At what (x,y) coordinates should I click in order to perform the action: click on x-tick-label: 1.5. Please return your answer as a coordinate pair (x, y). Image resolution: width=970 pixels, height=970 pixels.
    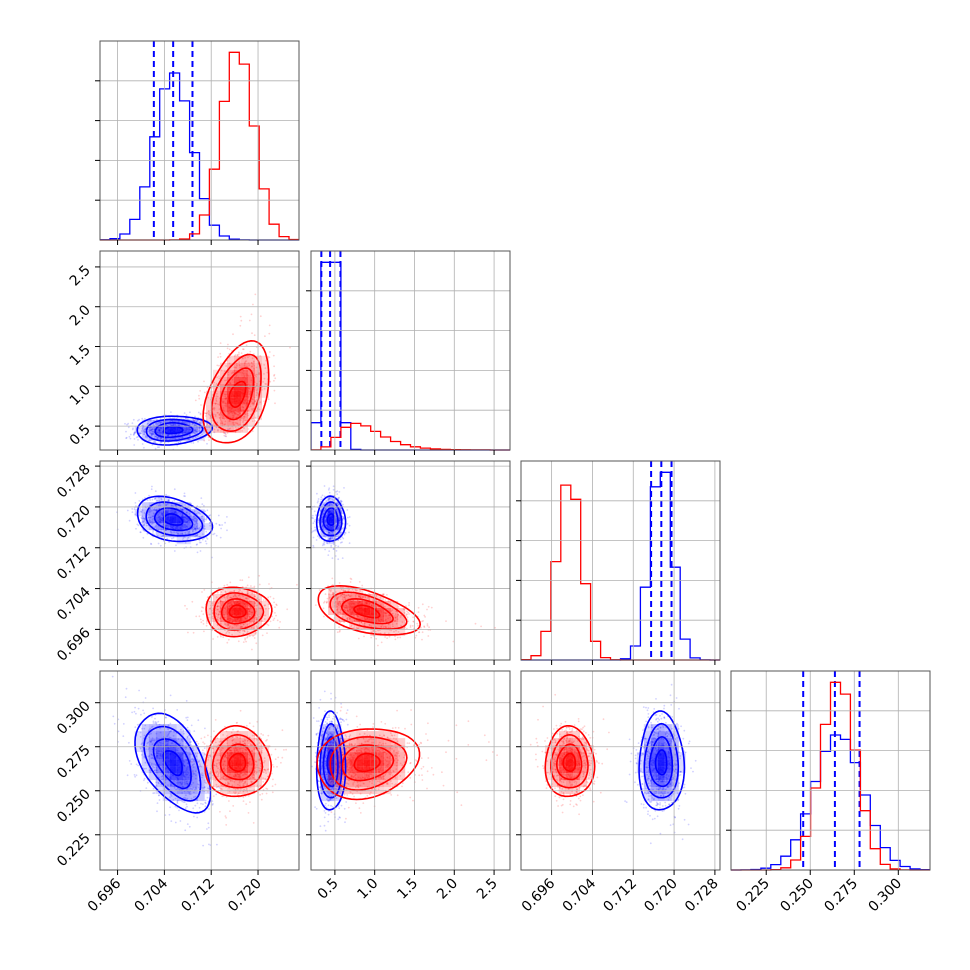
    Looking at the image, I should click on (407, 889).